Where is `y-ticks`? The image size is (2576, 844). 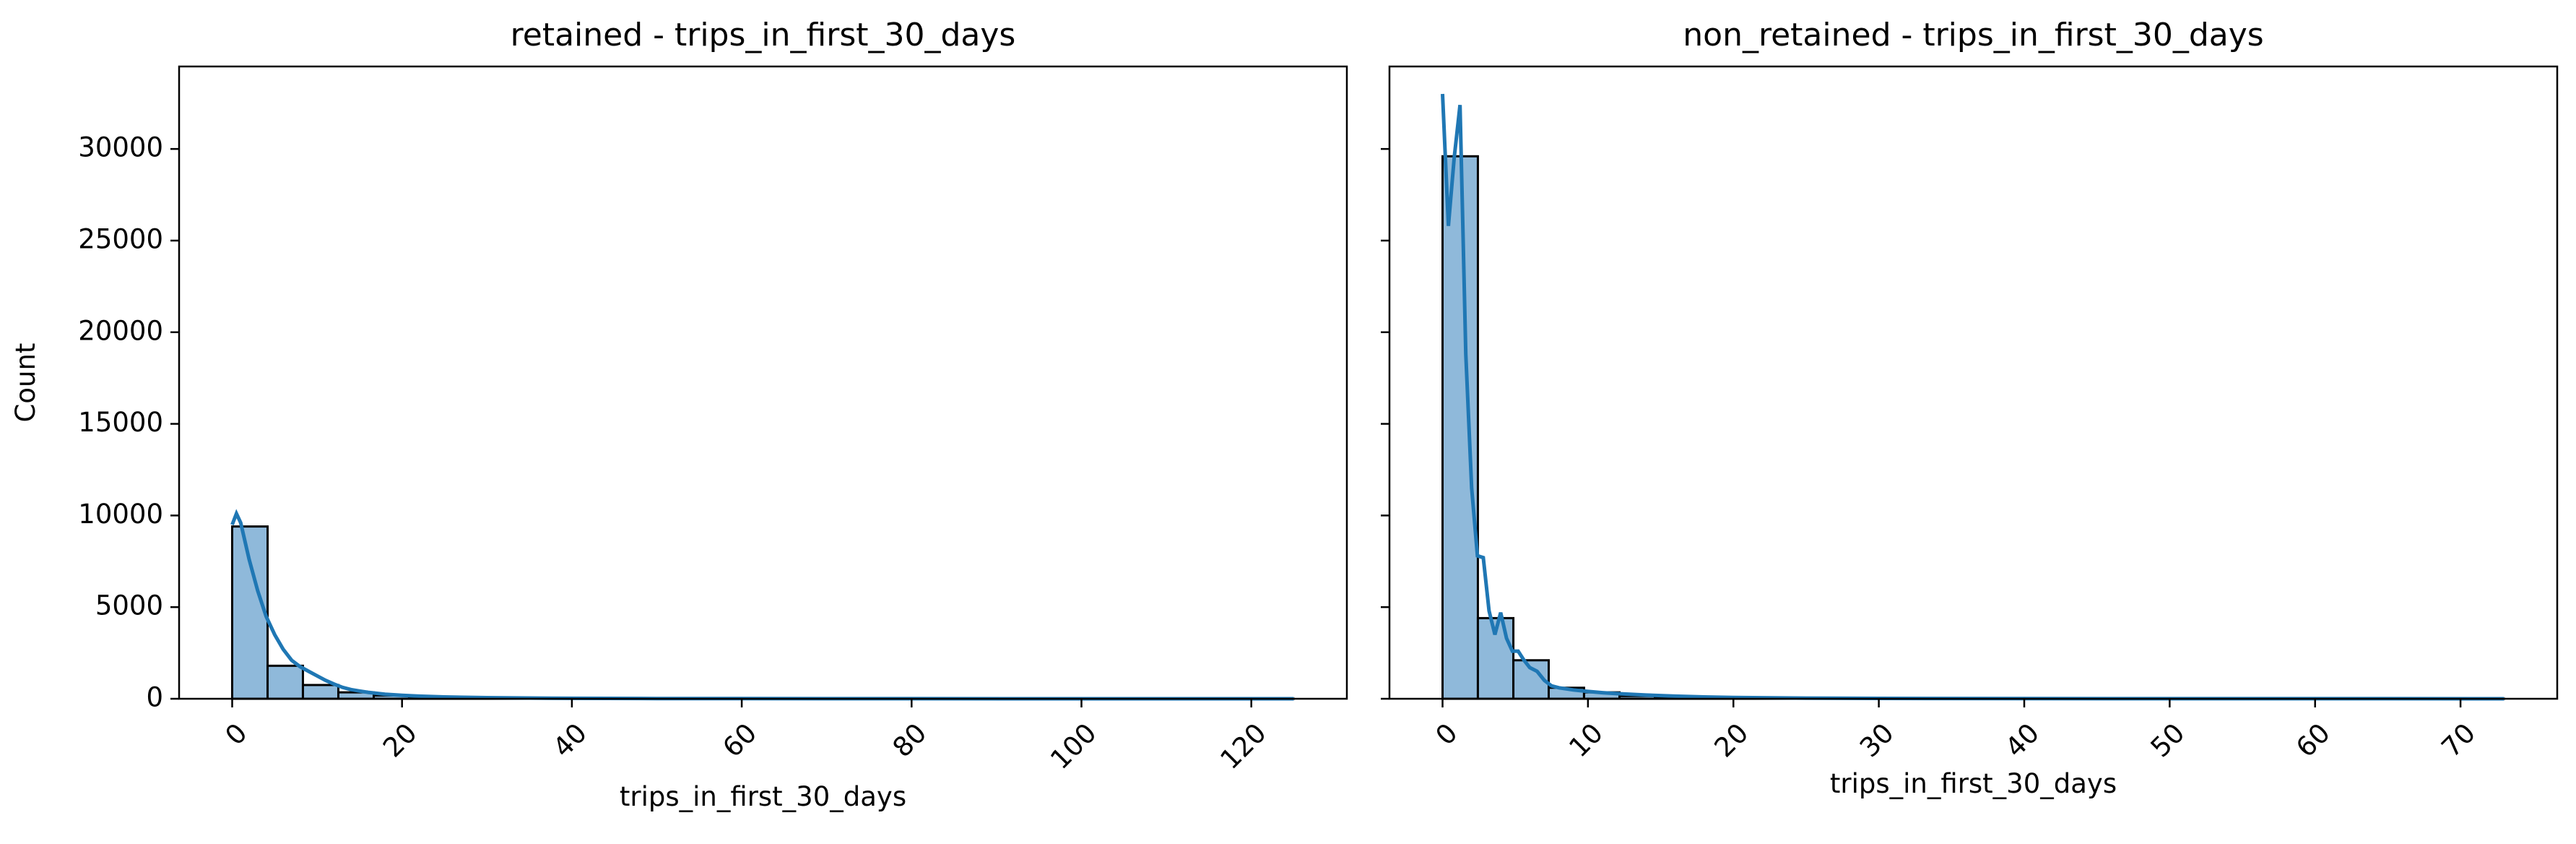 y-ticks is located at coordinates (1385, 424).